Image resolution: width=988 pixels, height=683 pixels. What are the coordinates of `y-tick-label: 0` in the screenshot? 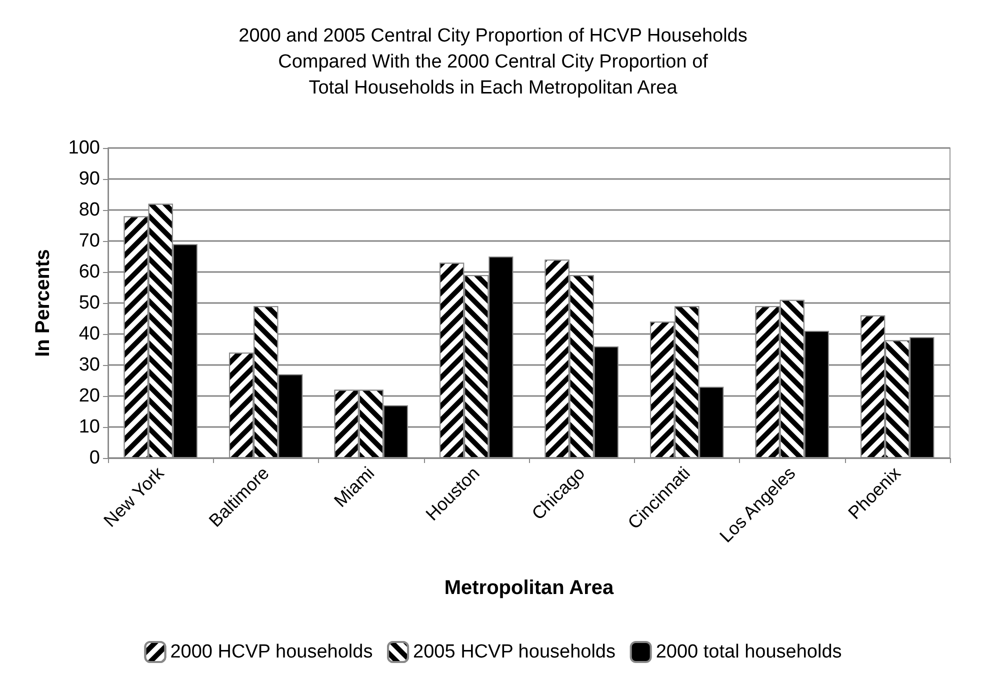 It's located at (94, 458).